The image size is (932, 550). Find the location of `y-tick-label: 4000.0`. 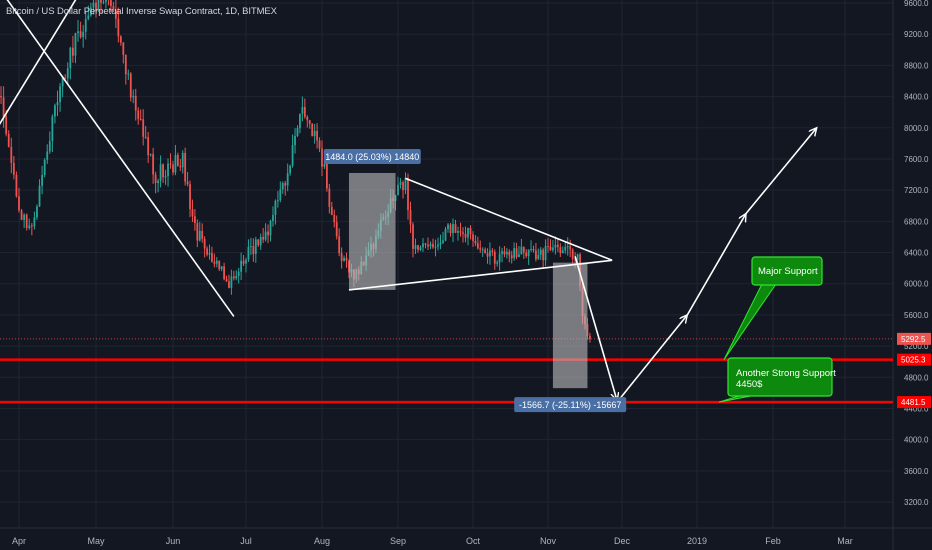

y-tick-label: 4000.0 is located at coordinates (916, 440).